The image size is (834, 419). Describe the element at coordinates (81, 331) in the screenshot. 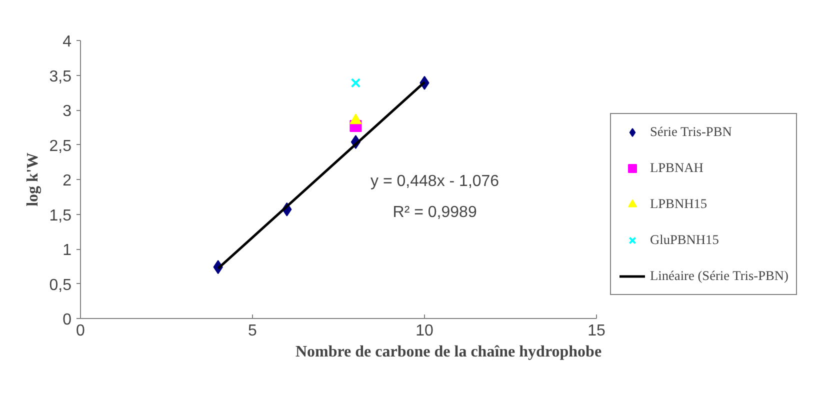

I see `x-tick-label: 0` at that location.